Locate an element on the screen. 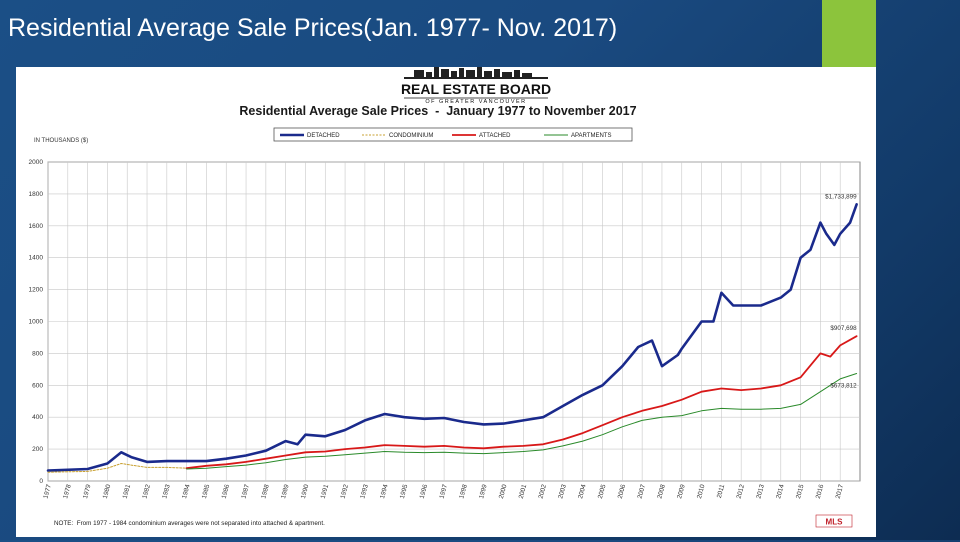  x-tick-label: 1981 is located at coordinates (127, 491).